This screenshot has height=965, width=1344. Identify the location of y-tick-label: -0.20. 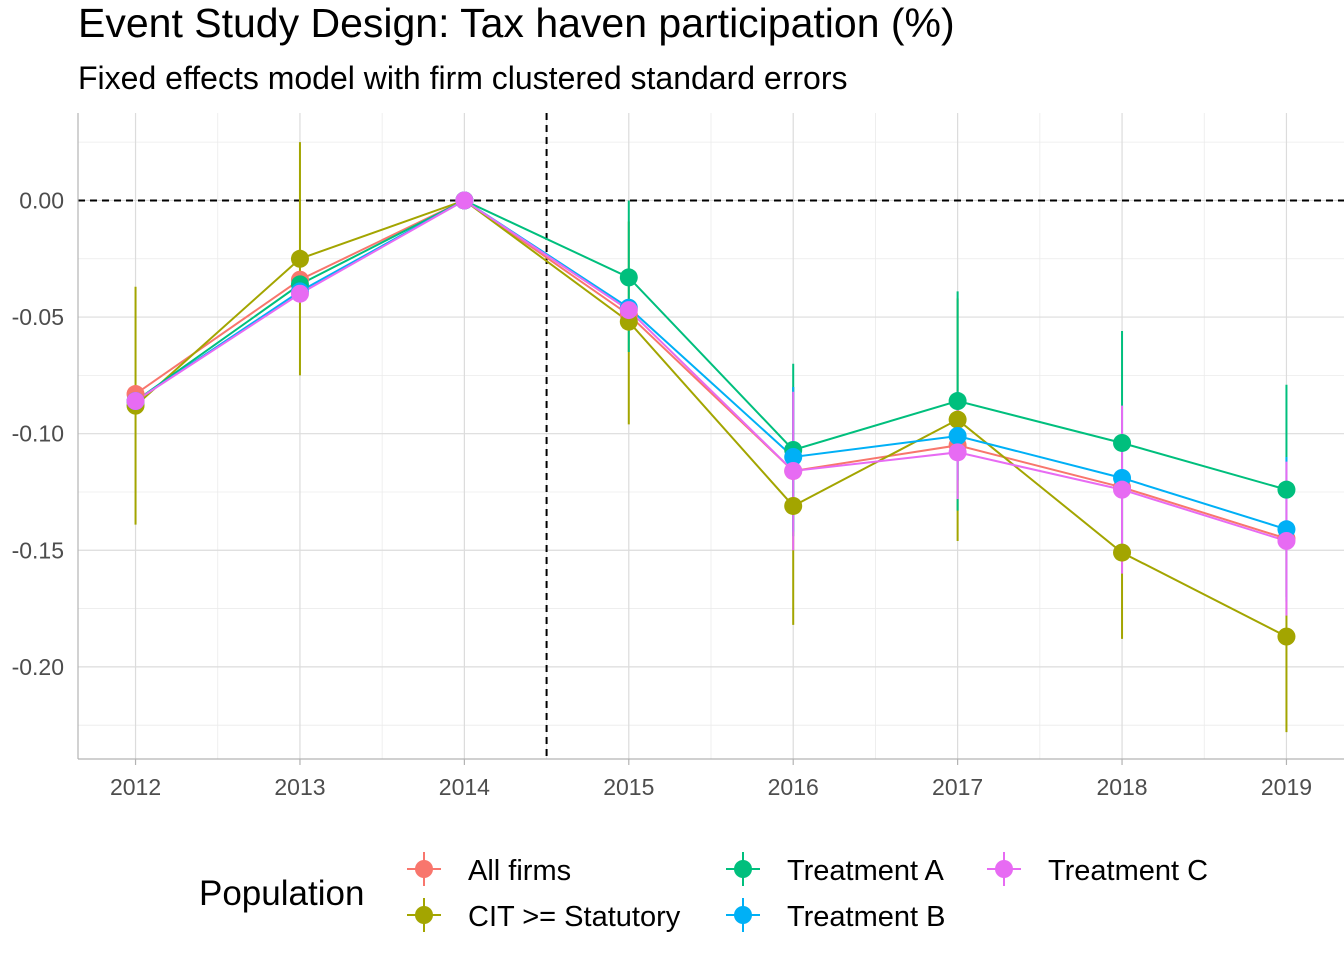
(38, 667).